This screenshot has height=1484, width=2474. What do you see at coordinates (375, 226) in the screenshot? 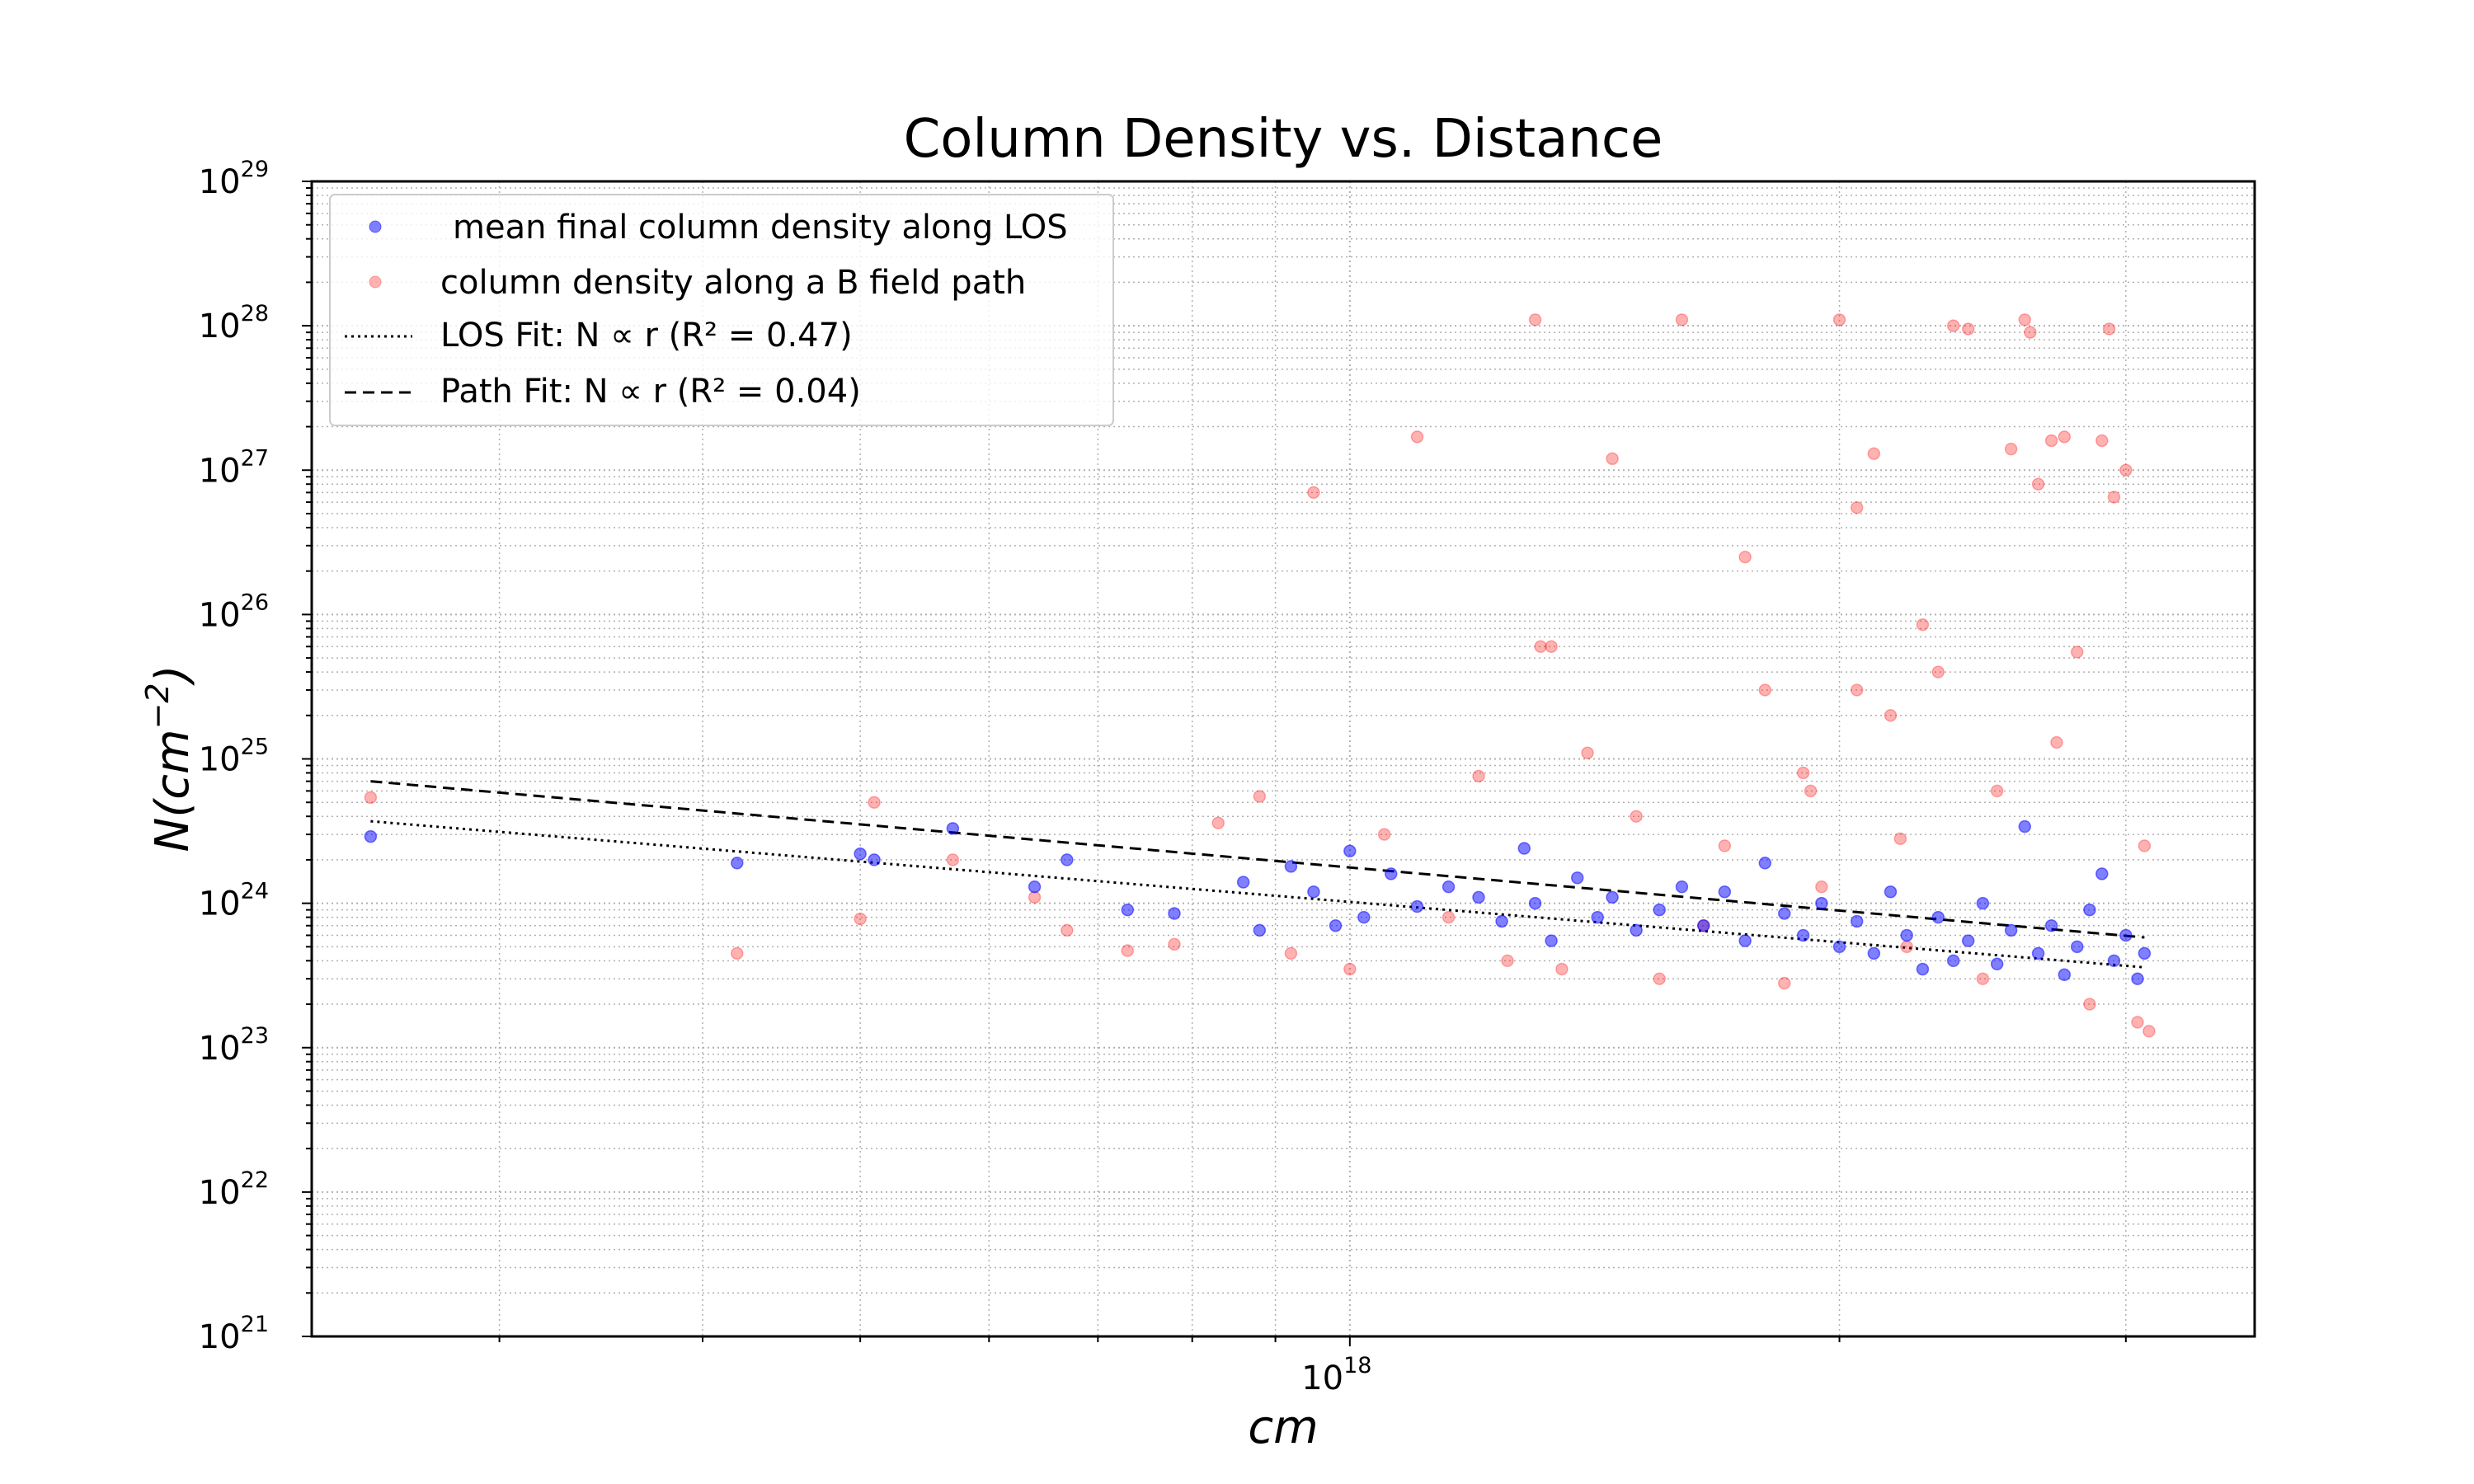
I see `legend-marker-los` at bounding box center [375, 226].